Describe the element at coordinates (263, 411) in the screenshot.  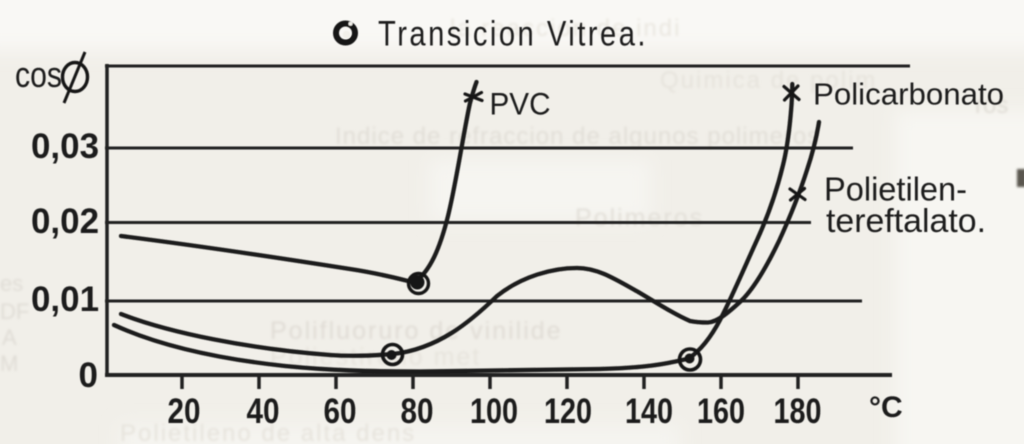
I see `svg-text: 40` at that location.